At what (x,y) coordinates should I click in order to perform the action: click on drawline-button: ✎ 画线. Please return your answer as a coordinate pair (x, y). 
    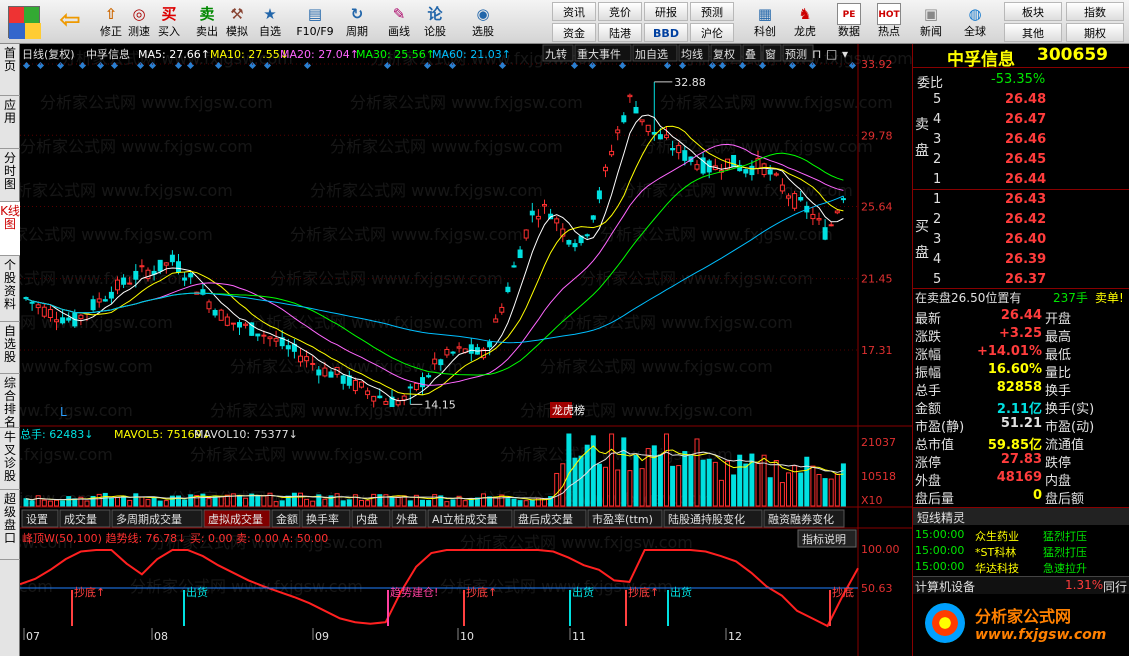
    Looking at the image, I should click on (399, 22).